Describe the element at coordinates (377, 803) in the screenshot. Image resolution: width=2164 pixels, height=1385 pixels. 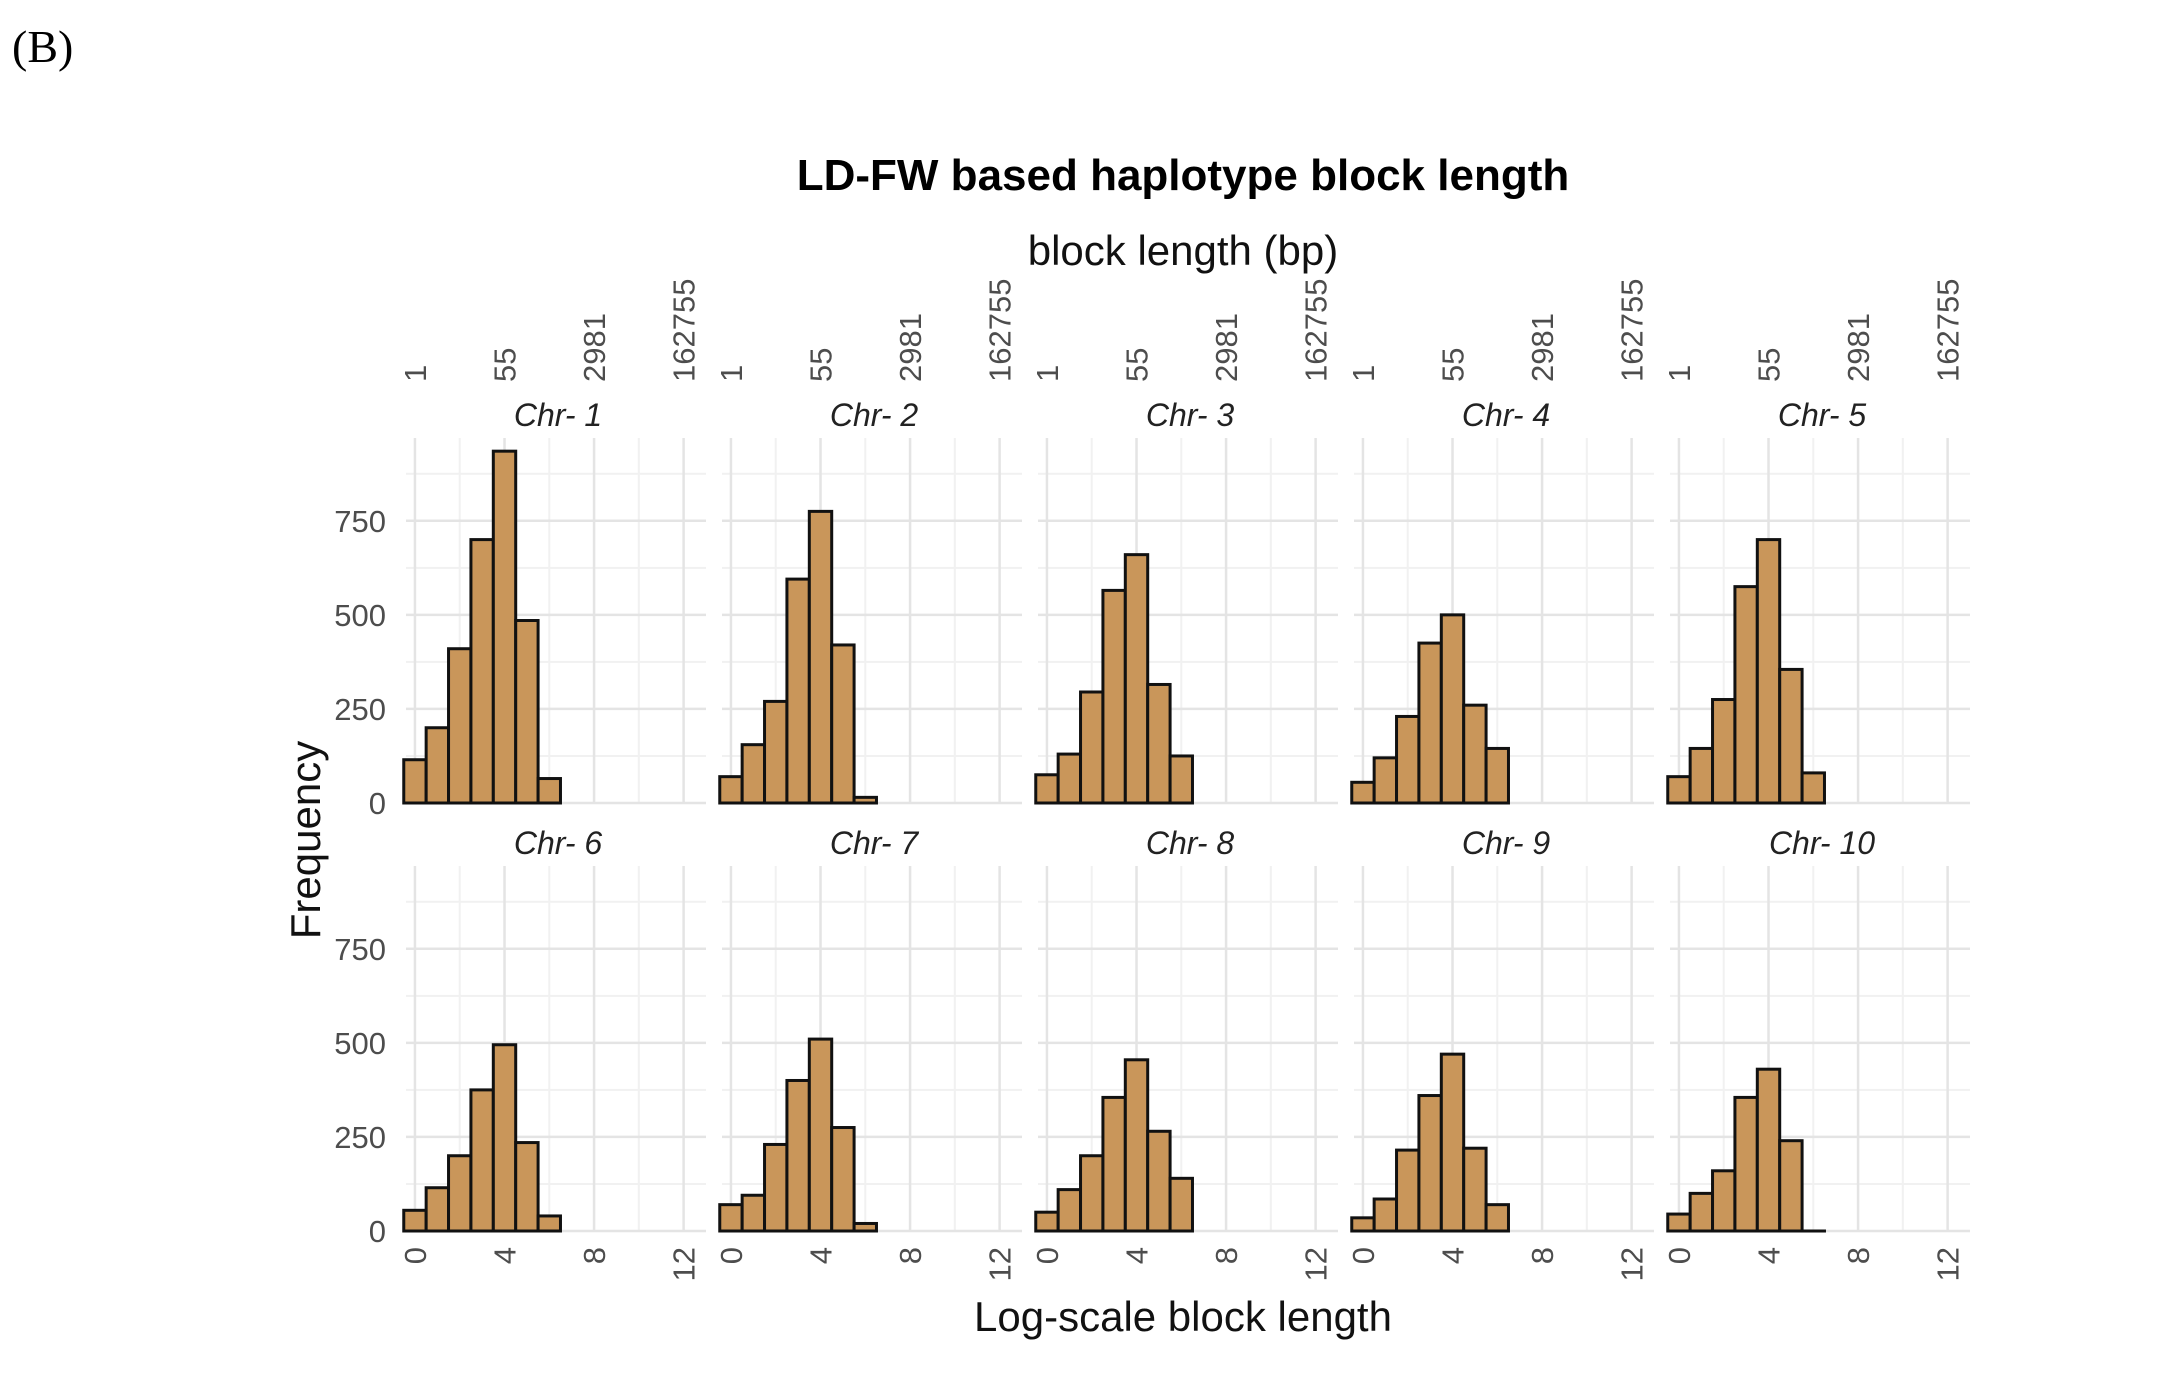
I see `y-tick-label: 0` at that location.